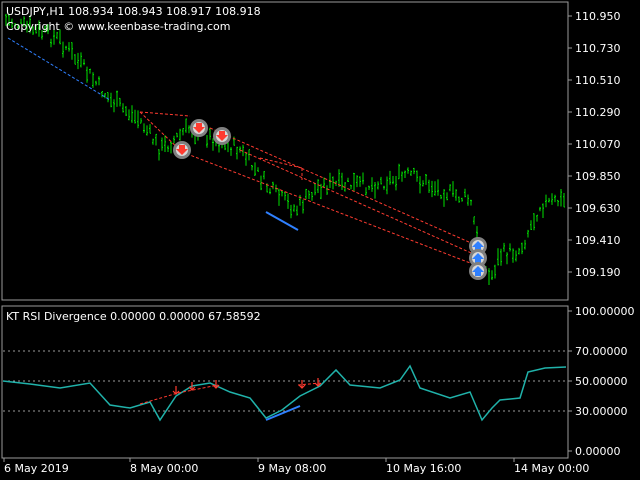 The height and width of the screenshot is (480, 640). I want to click on price-tick: 110.730, so click(594, 48).